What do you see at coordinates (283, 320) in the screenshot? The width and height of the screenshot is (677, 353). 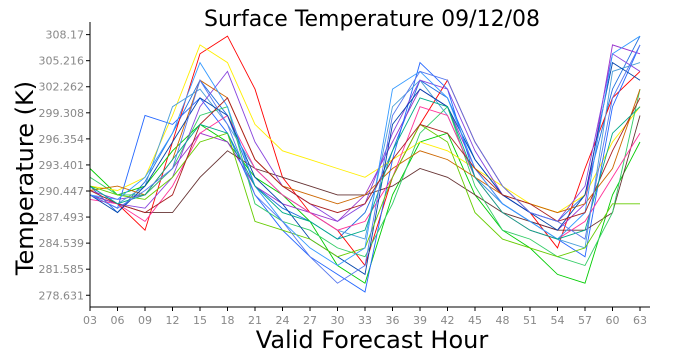 I see `x-tick-label: 24` at bounding box center [283, 320].